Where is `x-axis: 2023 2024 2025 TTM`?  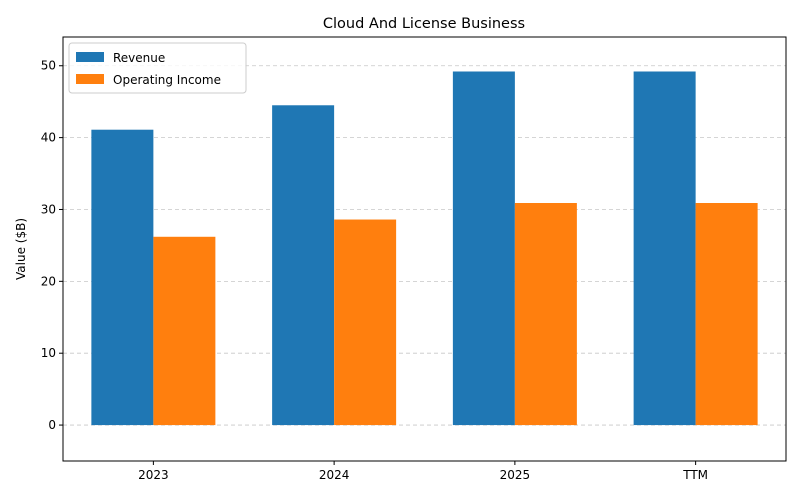 x-axis: 2023 2024 2025 TTM is located at coordinates (423, 471).